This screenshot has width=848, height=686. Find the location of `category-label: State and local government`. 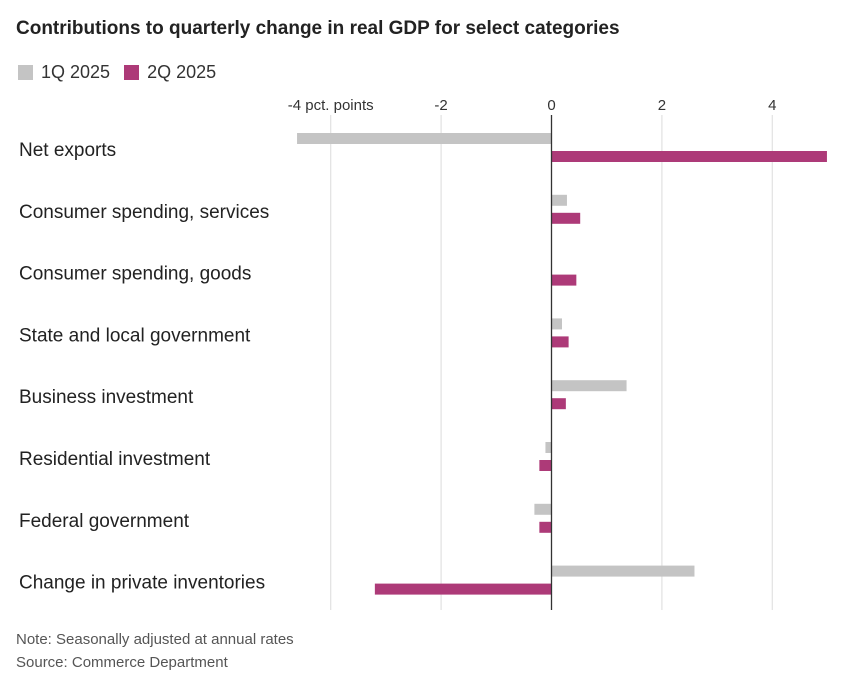

category-label: State and local government is located at coordinates (135, 335).